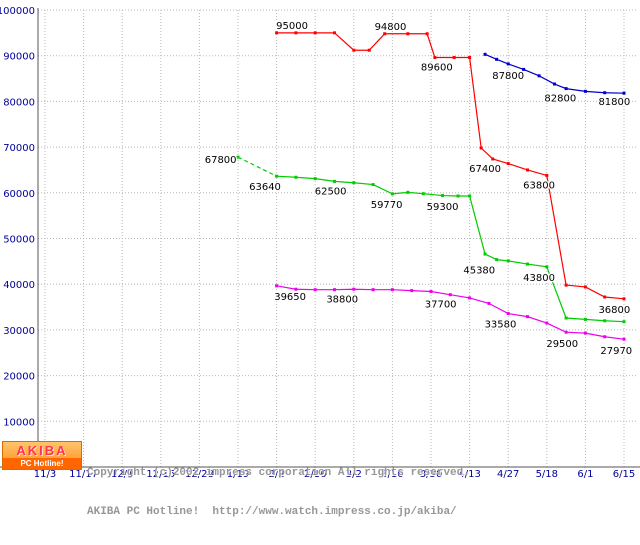  Describe the element at coordinates (19, 194) in the screenshot. I see `y-axis-tick-label: 60000` at that location.